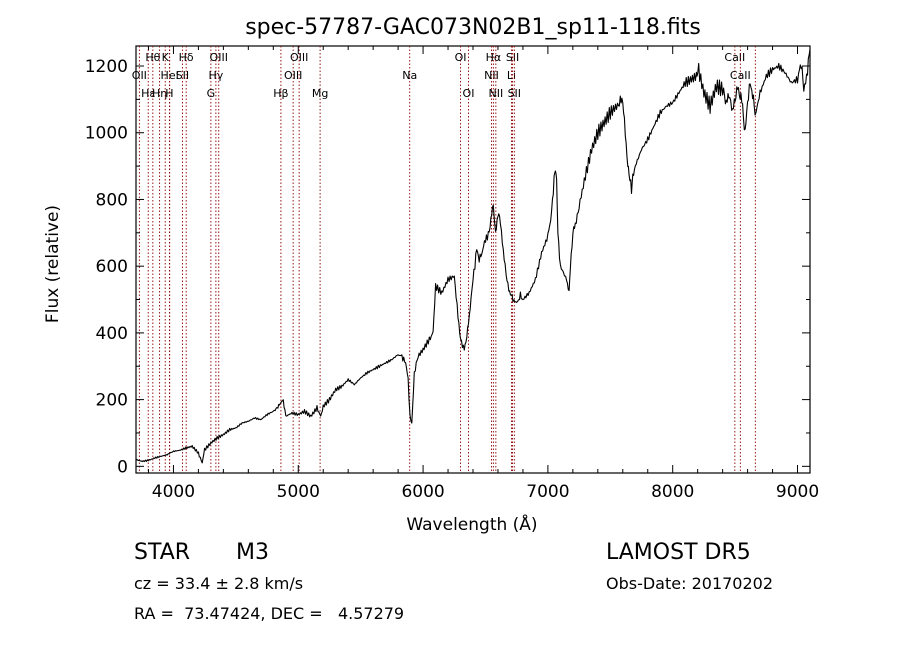 The height and width of the screenshot is (649, 900). Describe the element at coordinates (511, 75) in the screenshot. I see `line-marker-label-22: Li` at that location.